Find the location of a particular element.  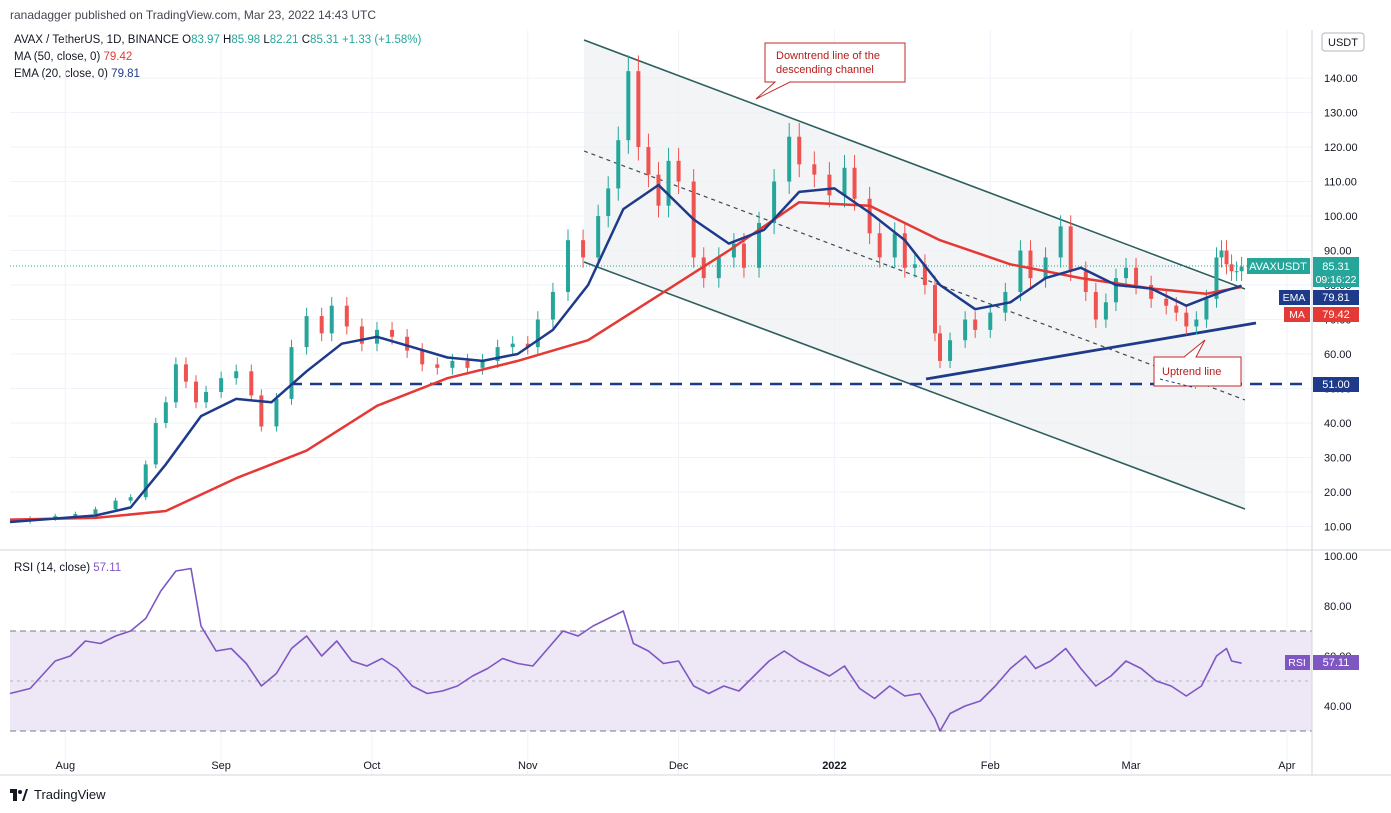

uptrend-callout: Uptrend line is located at coordinates (1197, 364).